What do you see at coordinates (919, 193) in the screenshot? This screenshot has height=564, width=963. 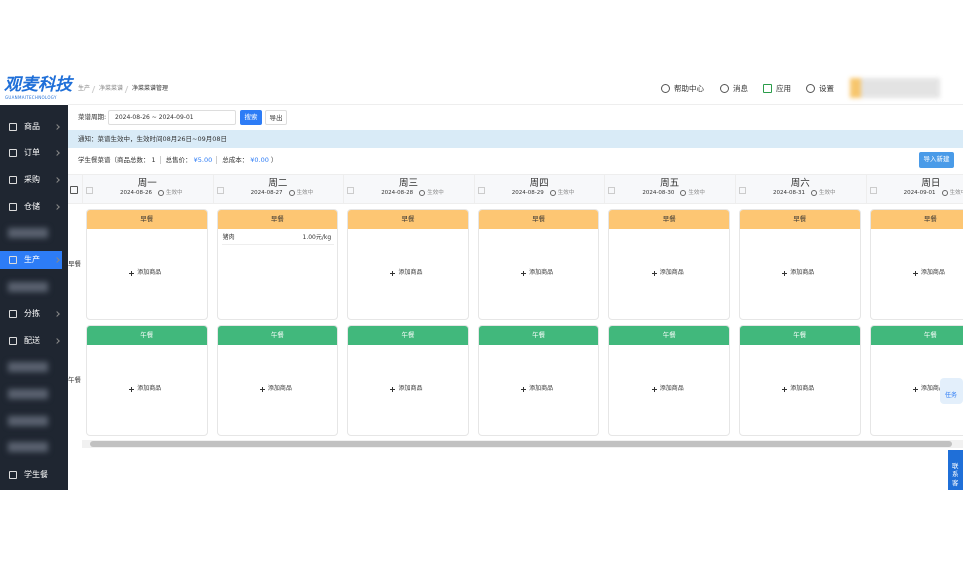 I see `day-date: 2024-09-01` at bounding box center [919, 193].